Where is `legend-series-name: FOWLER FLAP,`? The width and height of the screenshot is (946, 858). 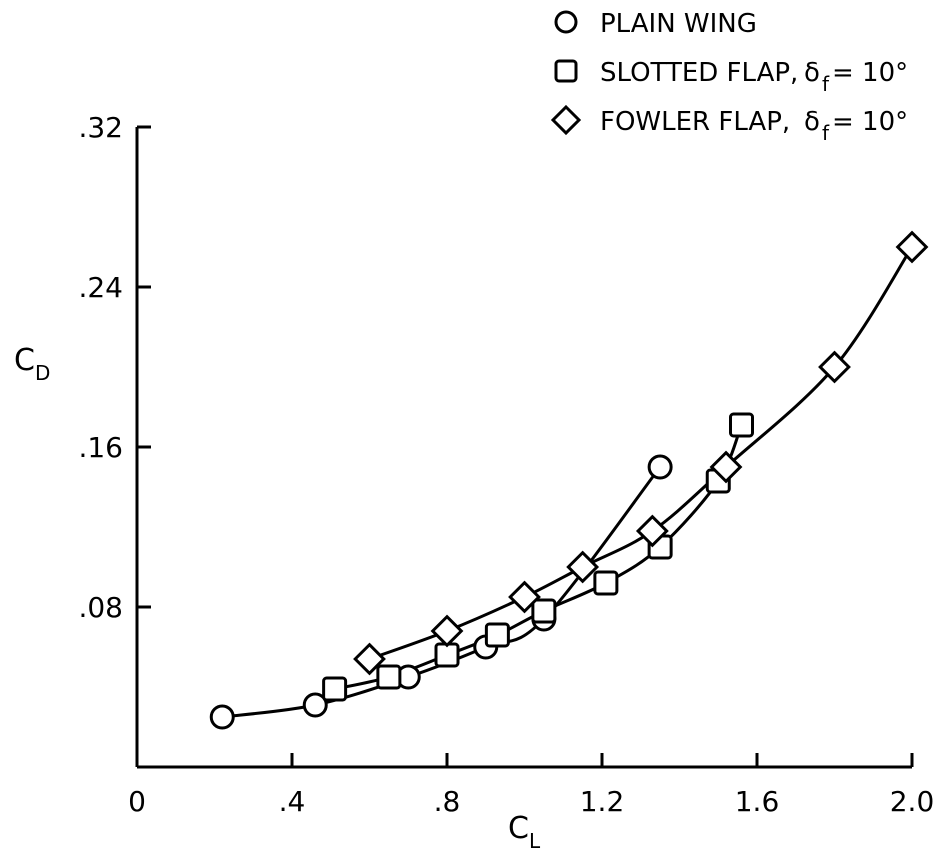 legend-series-name: FOWLER FLAP, is located at coordinates (695, 122).